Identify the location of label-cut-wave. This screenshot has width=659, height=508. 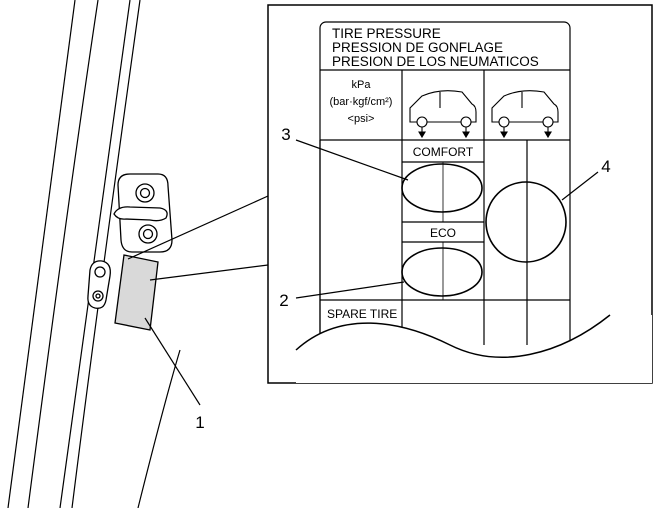
(474, 349).